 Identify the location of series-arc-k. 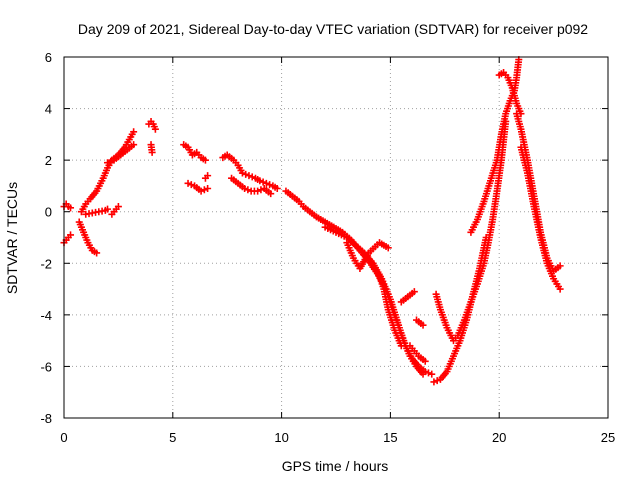
(198, 187).